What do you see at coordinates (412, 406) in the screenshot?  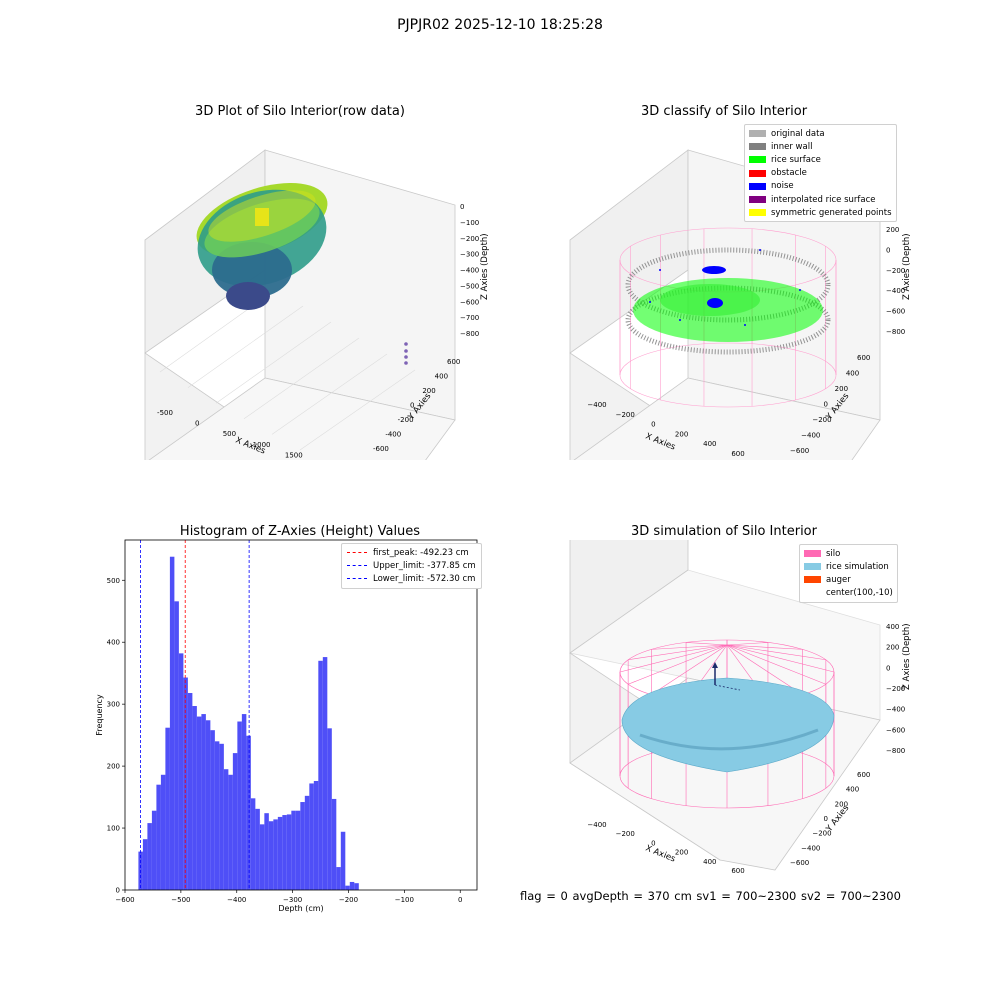 I see `panel1-y-tick: 0` at bounding box center [412, 406].